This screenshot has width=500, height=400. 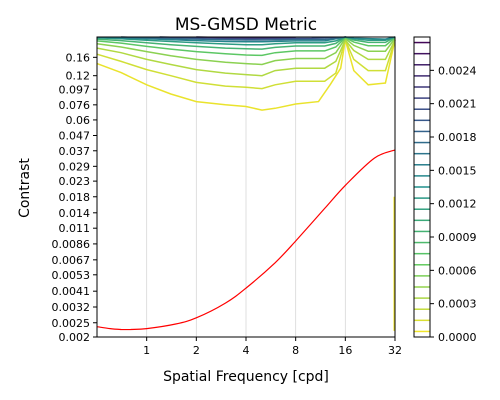 I want to click on y-tick-label: 0.014, so click(x=75, y=213).